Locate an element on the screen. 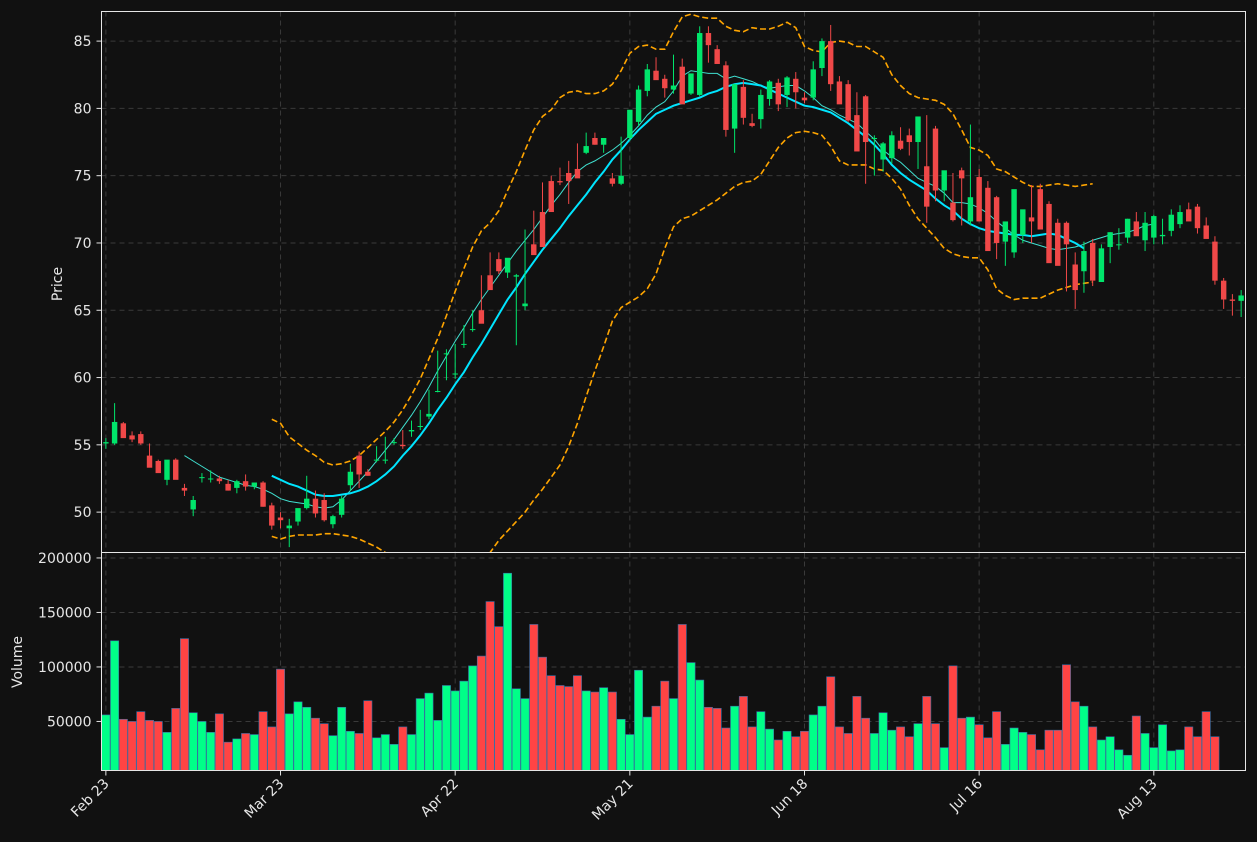  price-tick-label: 65 is located at coordinates (83, 311).